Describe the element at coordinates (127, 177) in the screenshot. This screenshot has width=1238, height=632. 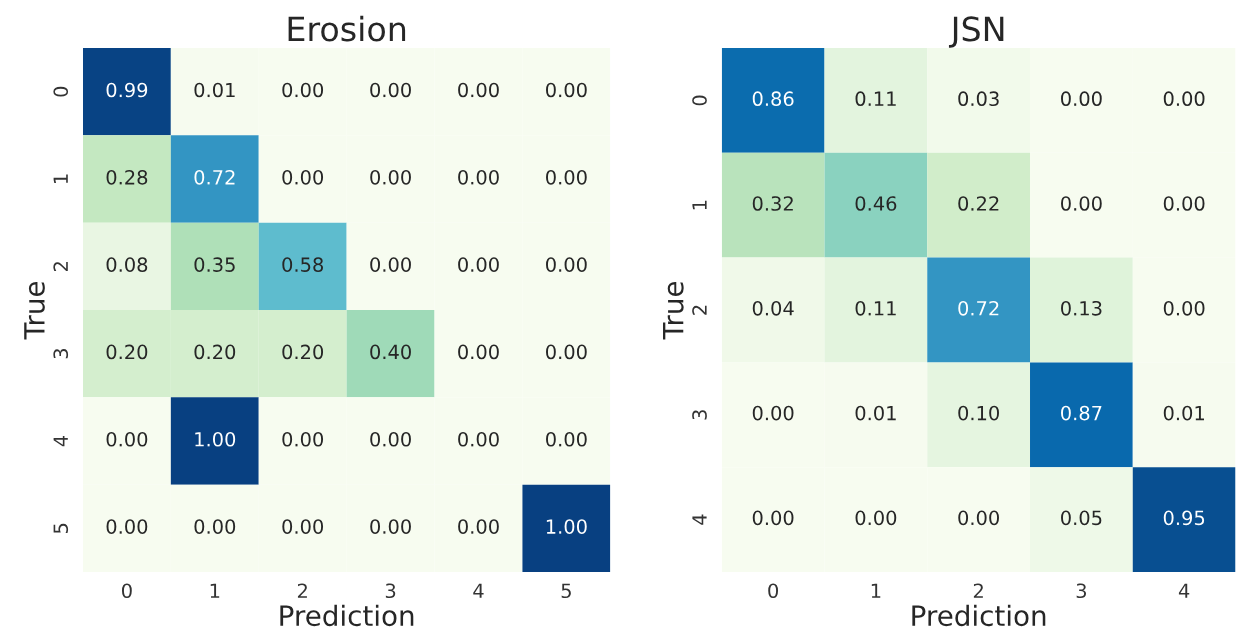
I see `data-label: 0.28` at that location.